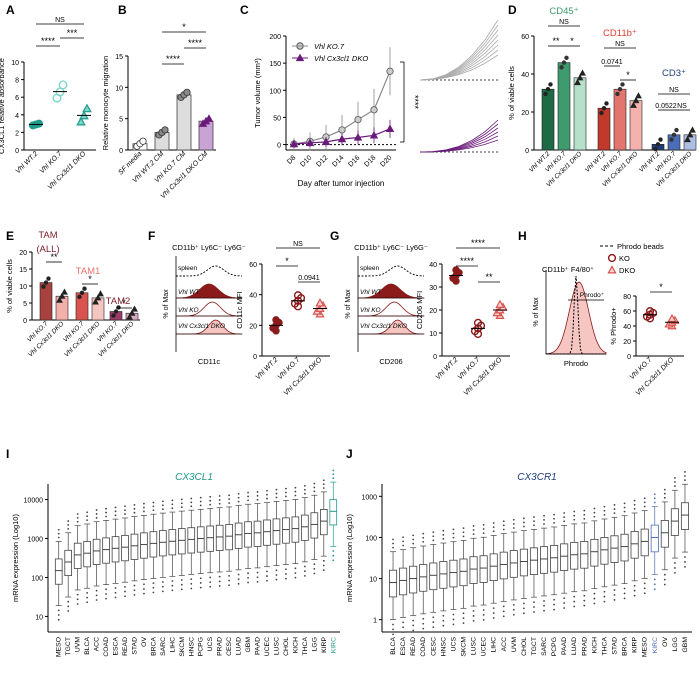 This screenshot has width=700, height=690. What do you see at coordinates (459, 65) in the screenshot?
I see `panel-c-individual-ko` at bounding box center [459, 65].